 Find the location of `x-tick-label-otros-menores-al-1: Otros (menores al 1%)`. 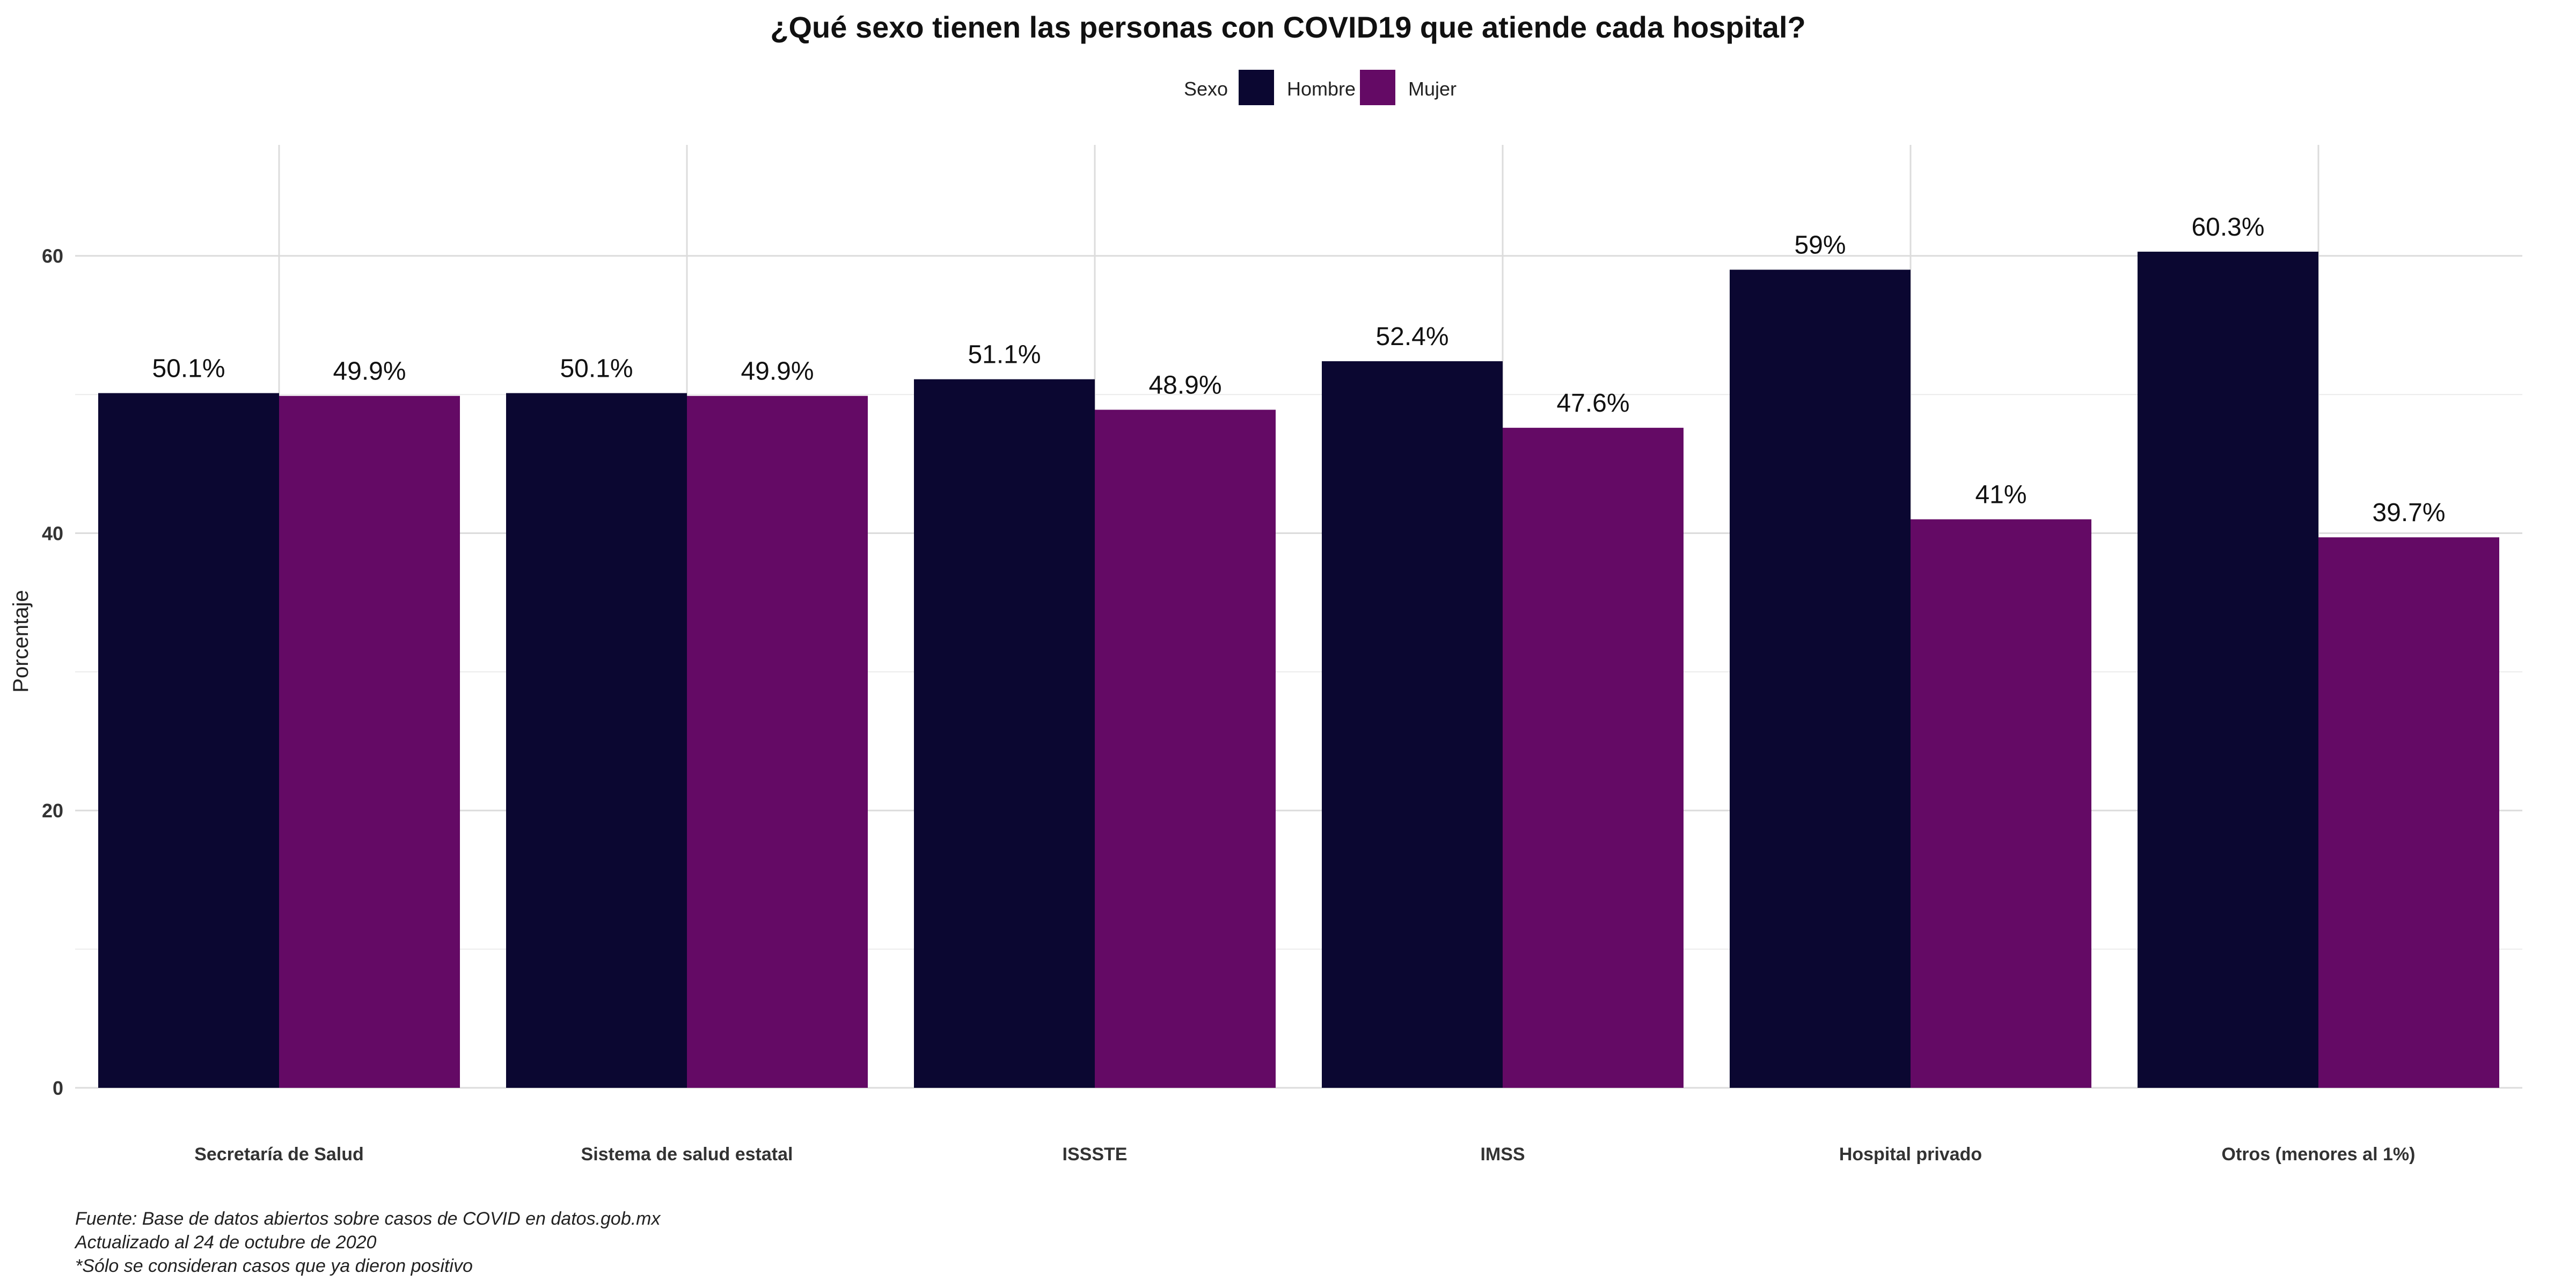

x-tick-label-otros-menores-al-1: Otros (menores al 1%) is located at coordinates (2319, 1154).